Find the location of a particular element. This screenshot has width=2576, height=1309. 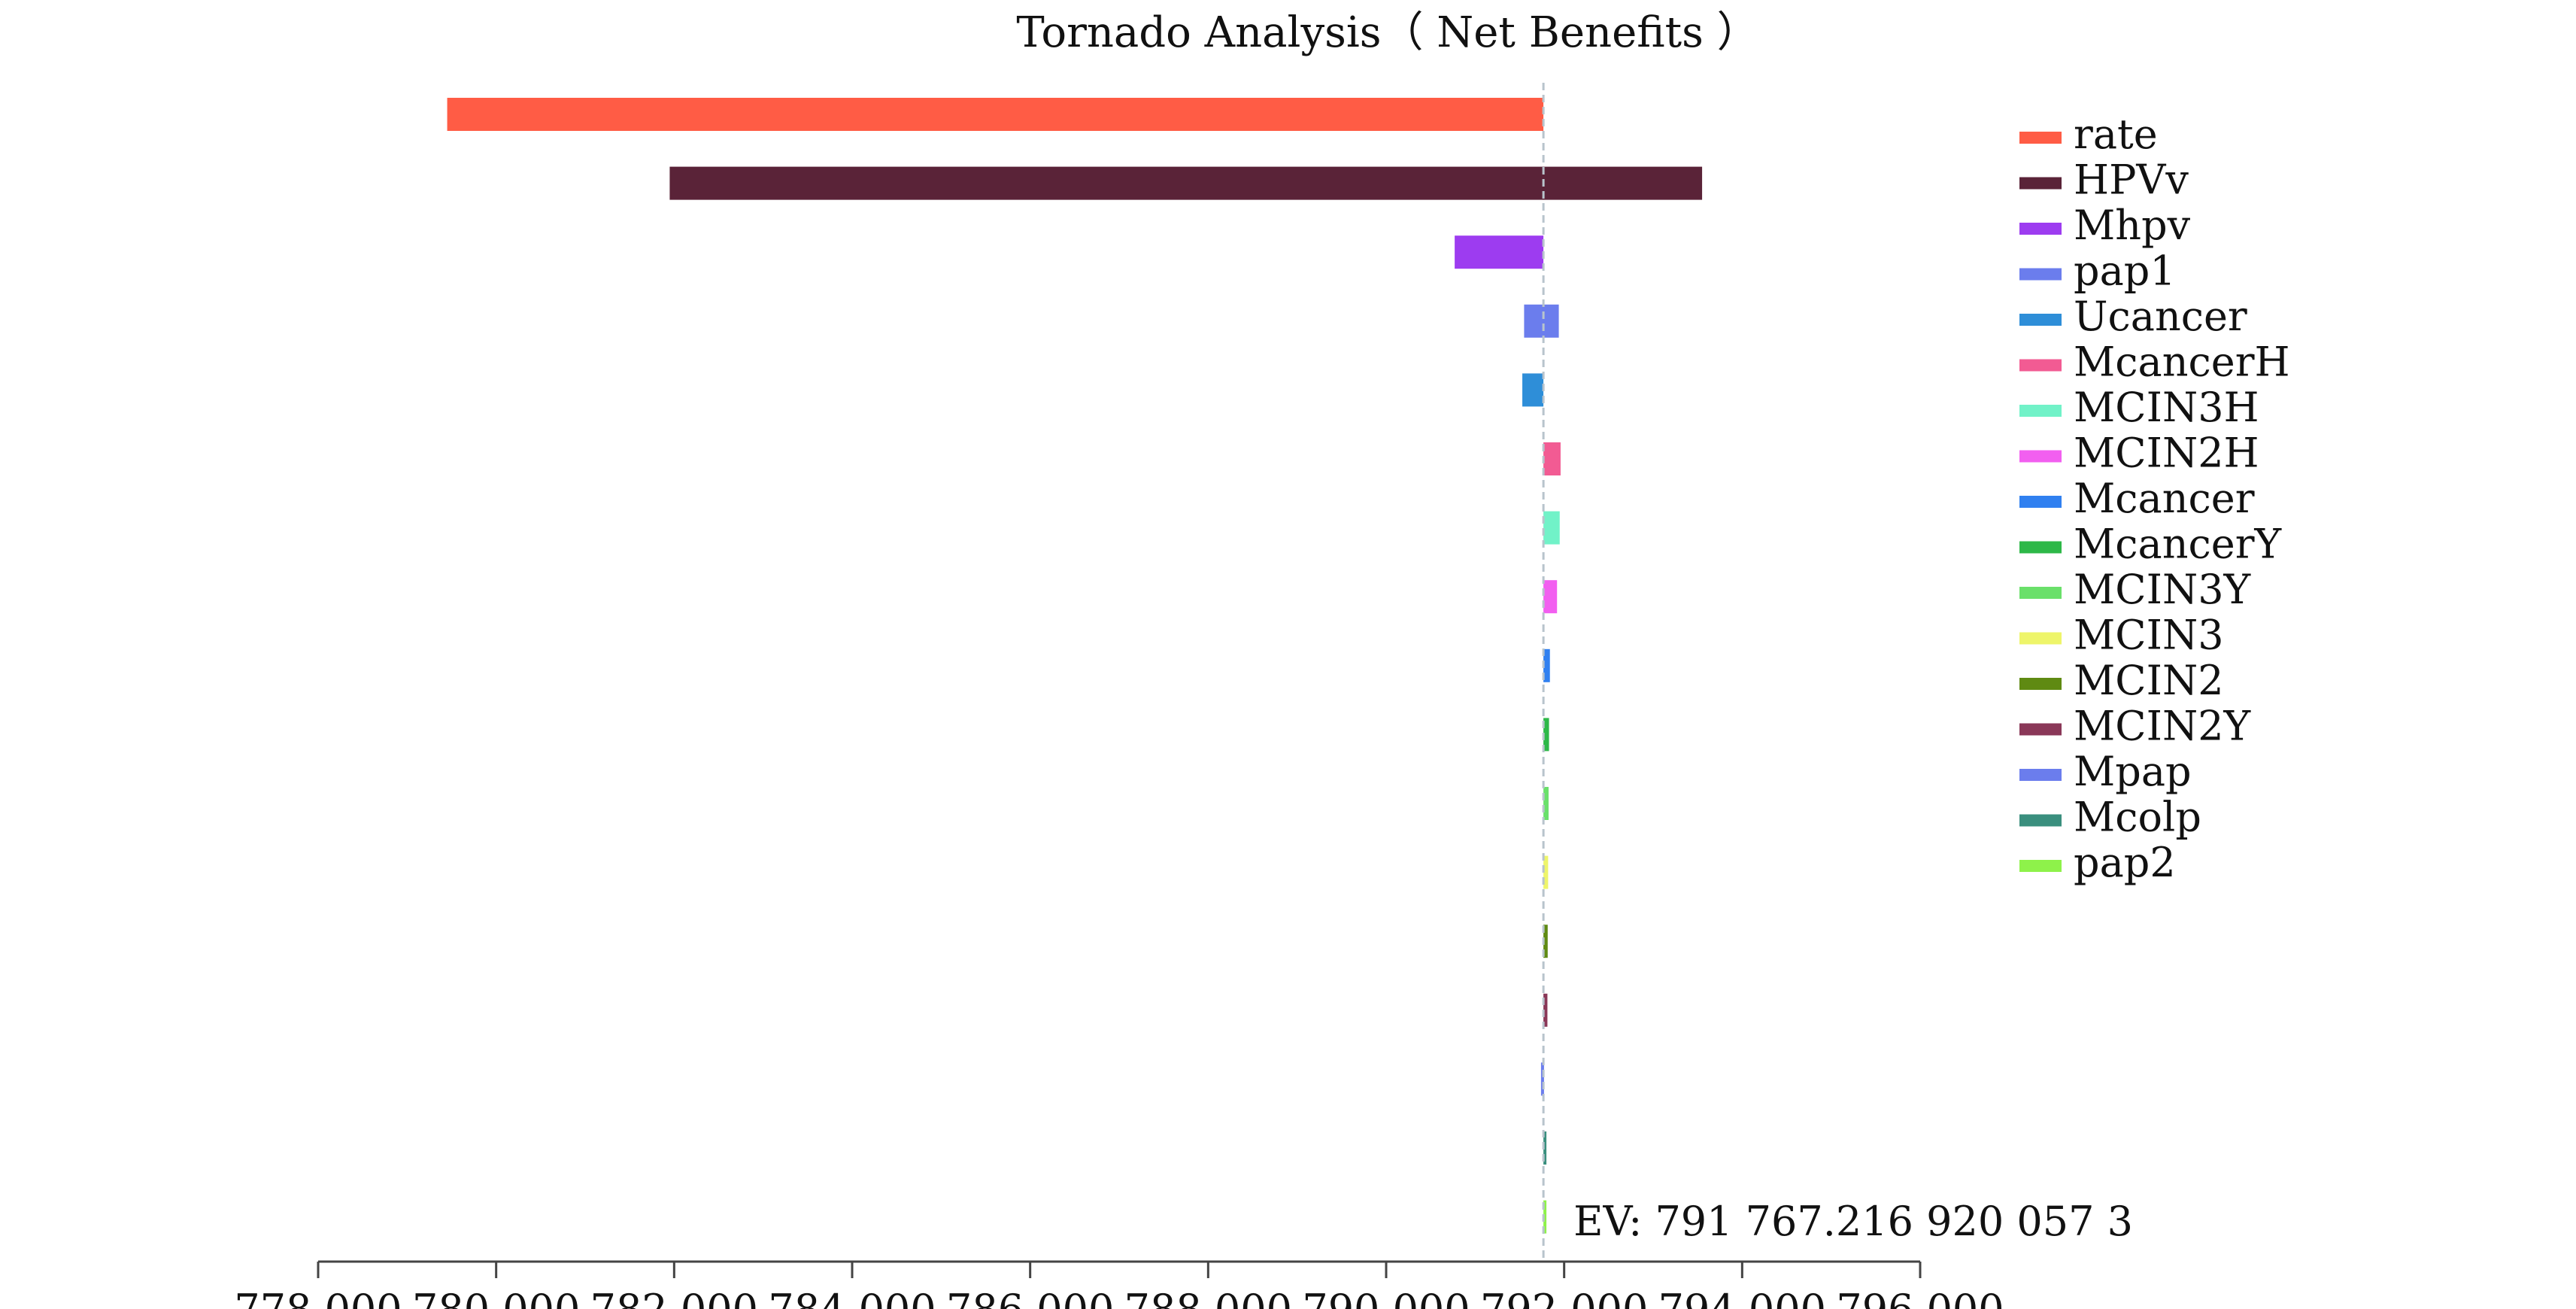

x-tick-label: 778 000 is located at coordinates (318, 1297).